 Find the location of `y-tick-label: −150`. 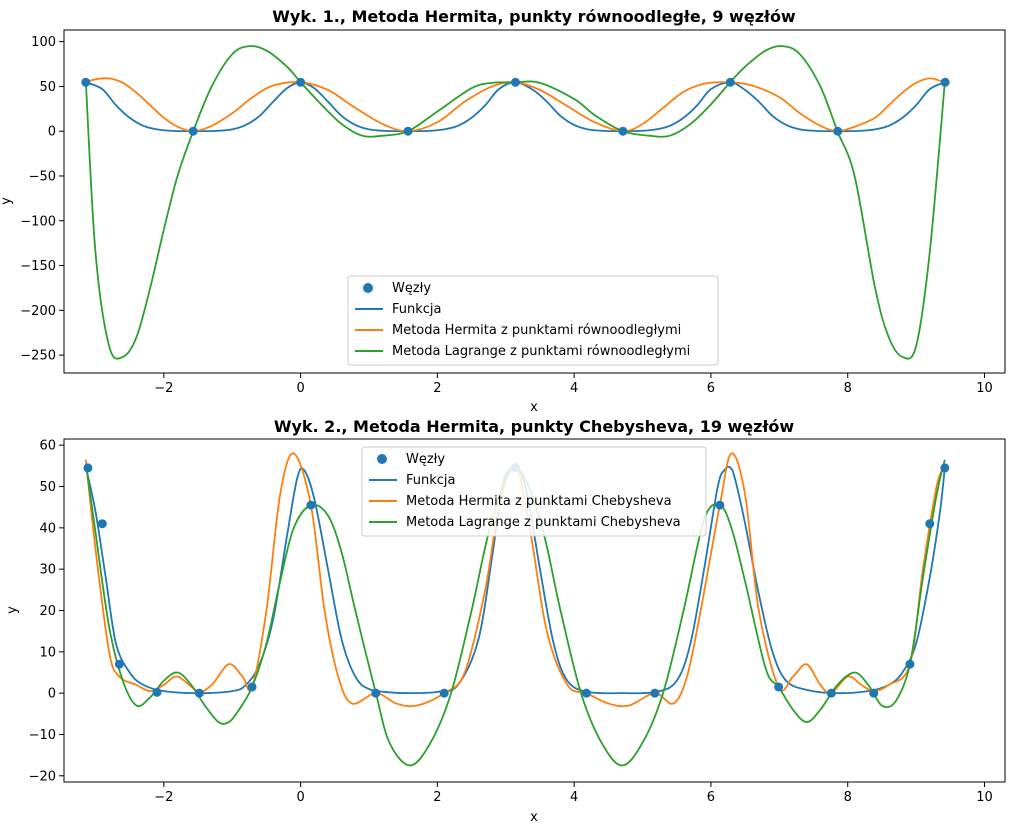

y-tick-label: −150 is located at coordinates (38, 266).